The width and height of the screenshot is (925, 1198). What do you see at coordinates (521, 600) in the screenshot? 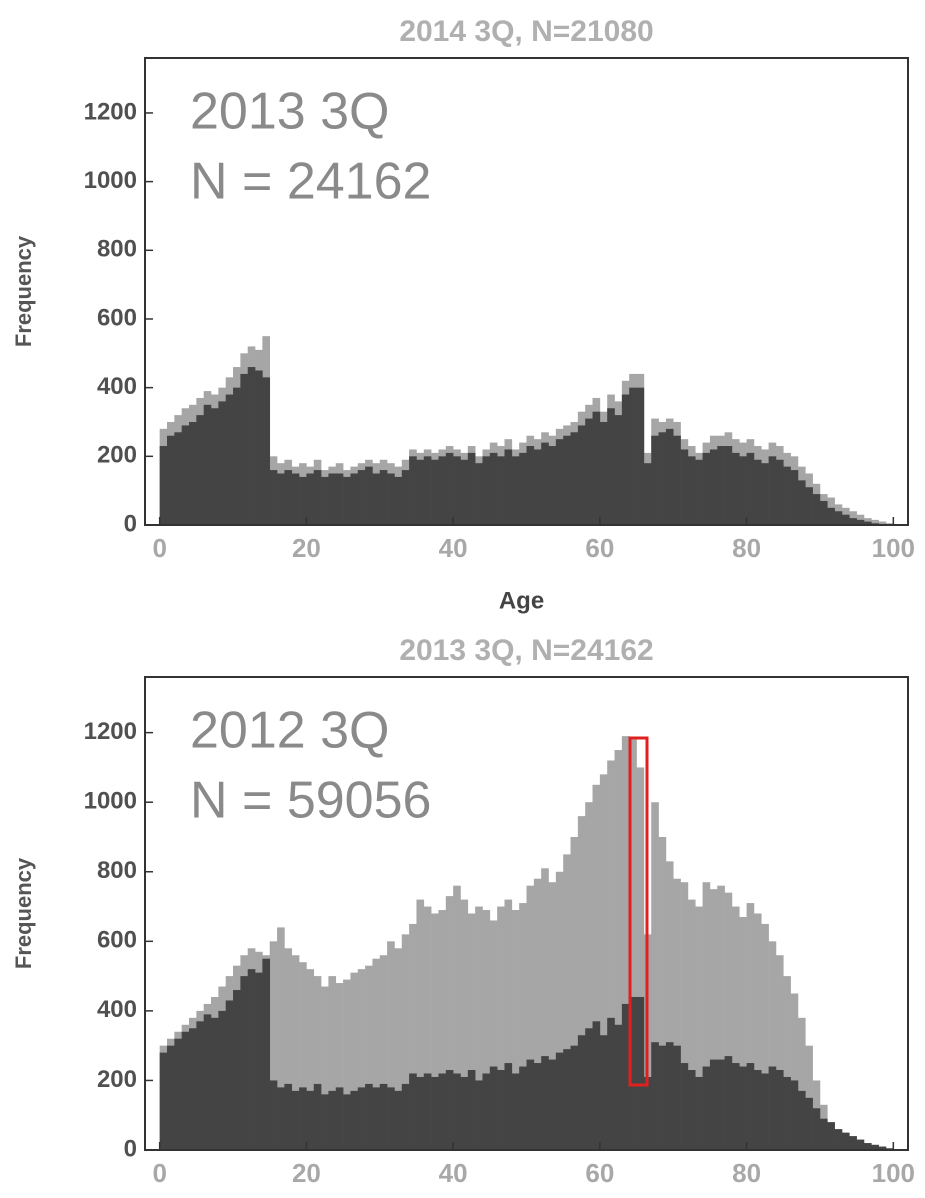
I see `x-axis-label: Age` at bounding box center [521, 600].